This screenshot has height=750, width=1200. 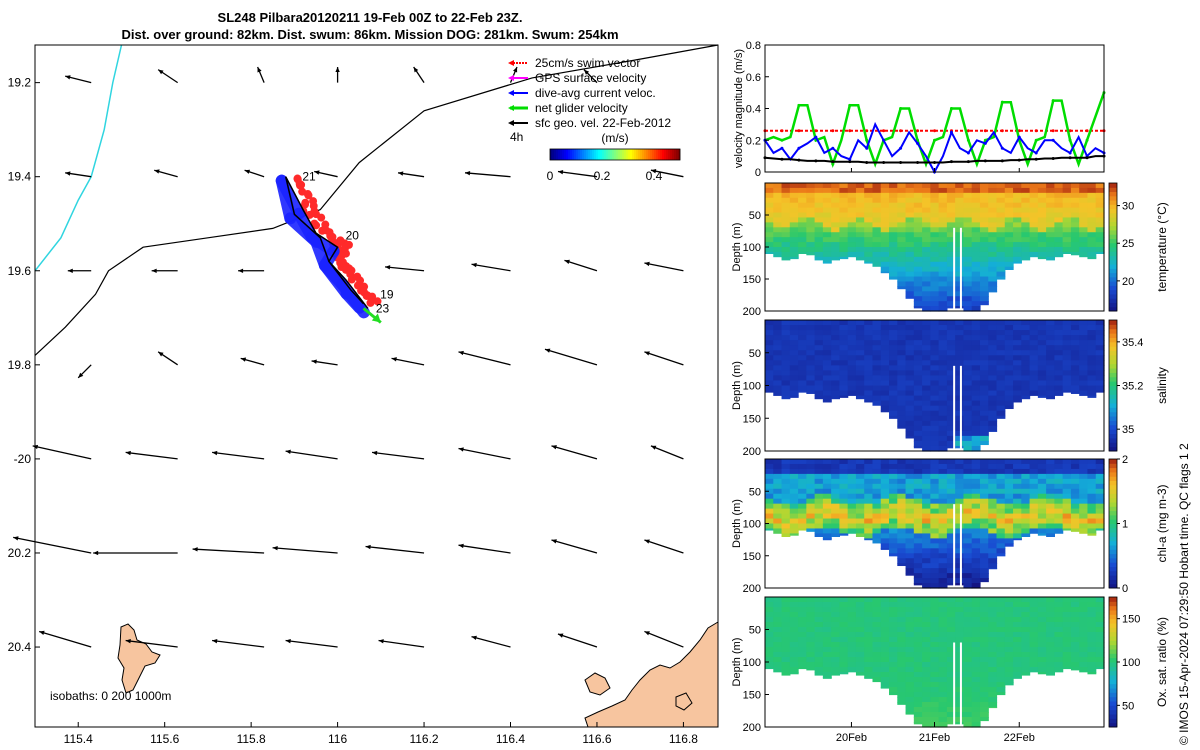 What do you see at coordinates (550, 176) in the screenshot?
I see `colorbar-tick-label: 0` at bounding box center [550, 176].